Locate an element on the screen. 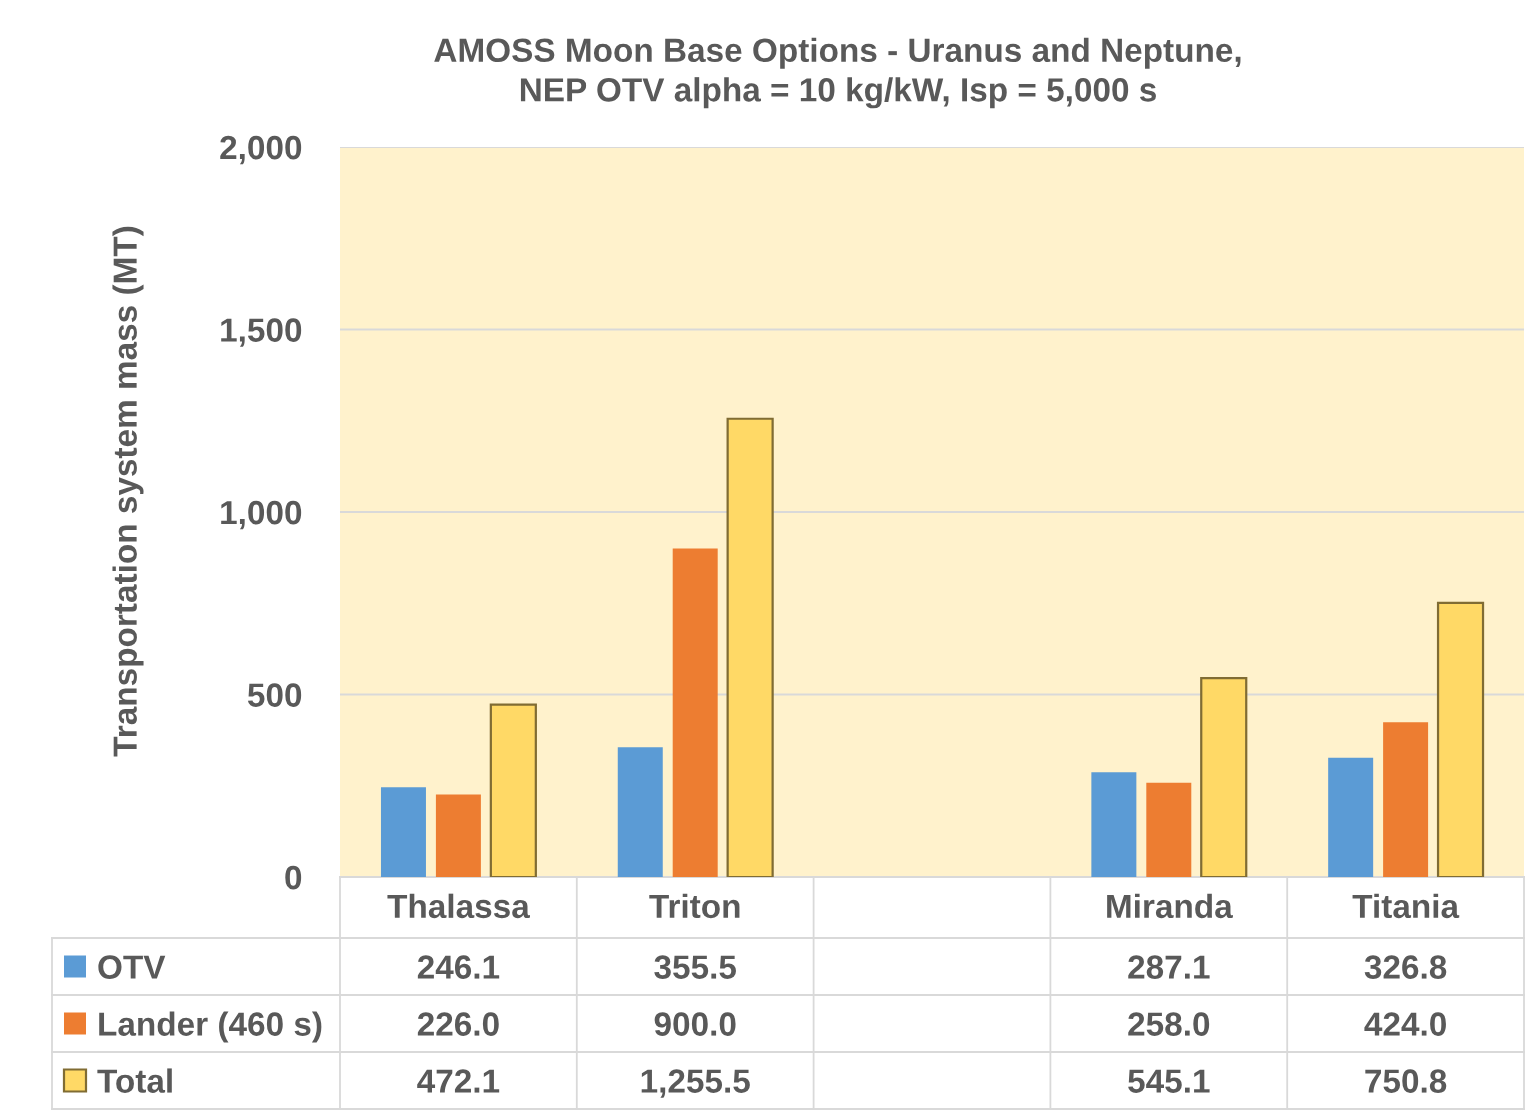 This screenshot has height=1113, width=1534. x-tick-label: Triton is located at coordinates (694, 906).